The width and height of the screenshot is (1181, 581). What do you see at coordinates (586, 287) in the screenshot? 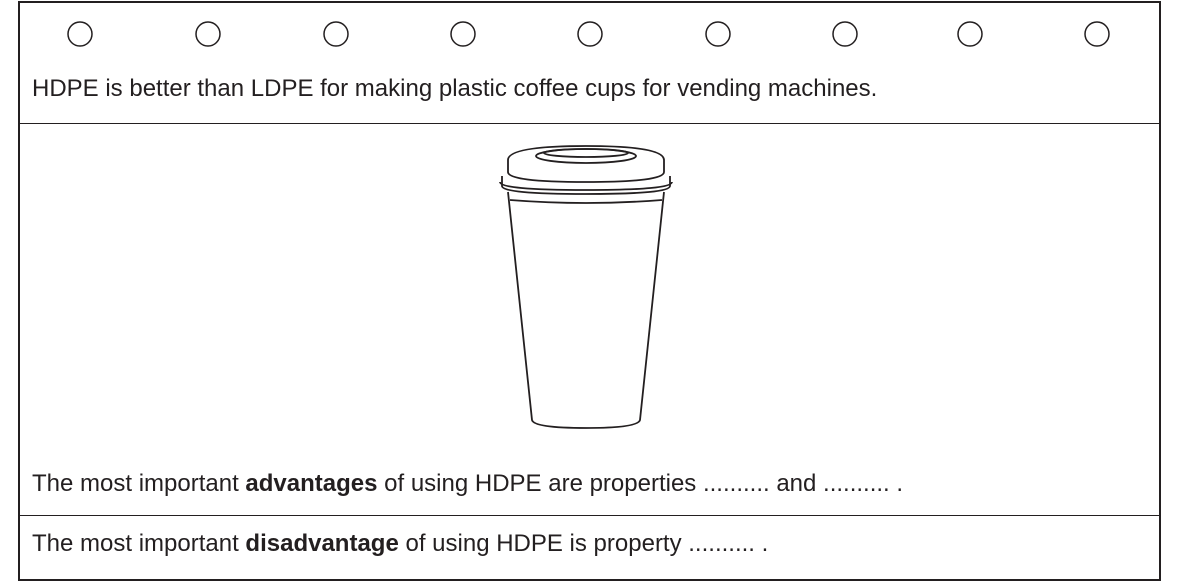
I see `coffee-cup` at bounding box center [586, 287].